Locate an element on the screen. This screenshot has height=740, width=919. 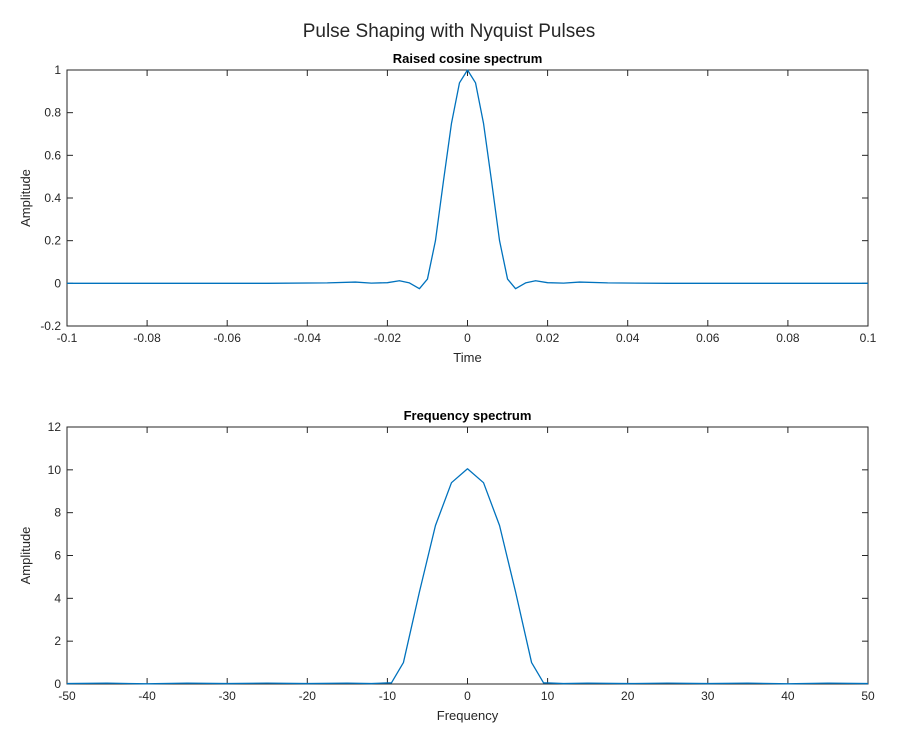
freq-xtick-label: 10 is located at coordinates (548, 696).